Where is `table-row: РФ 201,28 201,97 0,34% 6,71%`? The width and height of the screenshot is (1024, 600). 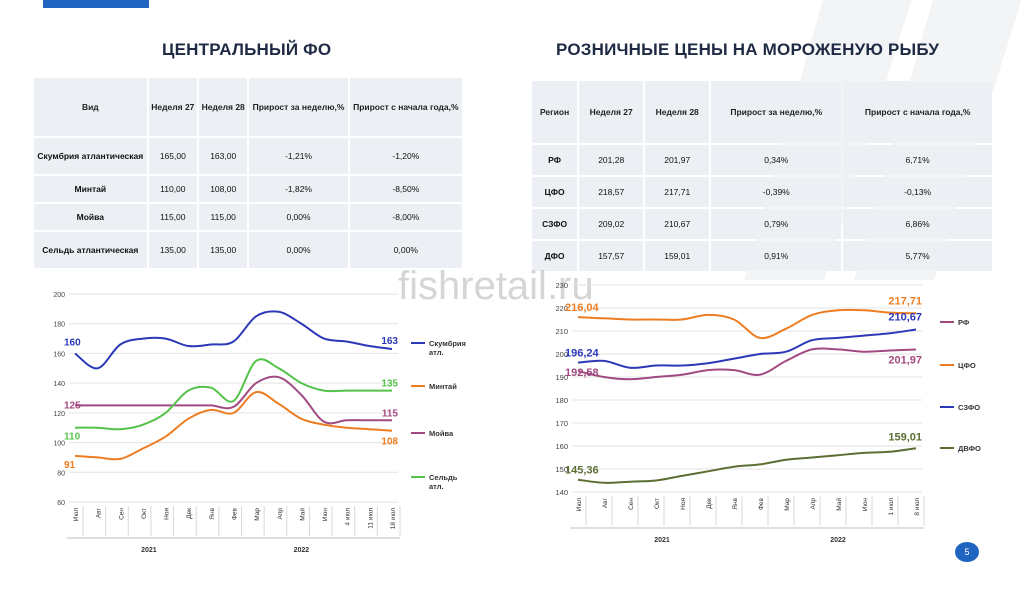 table-row: РФ 201,28 201,97 0,34% 6,71% is located at coordinates (762, 160).